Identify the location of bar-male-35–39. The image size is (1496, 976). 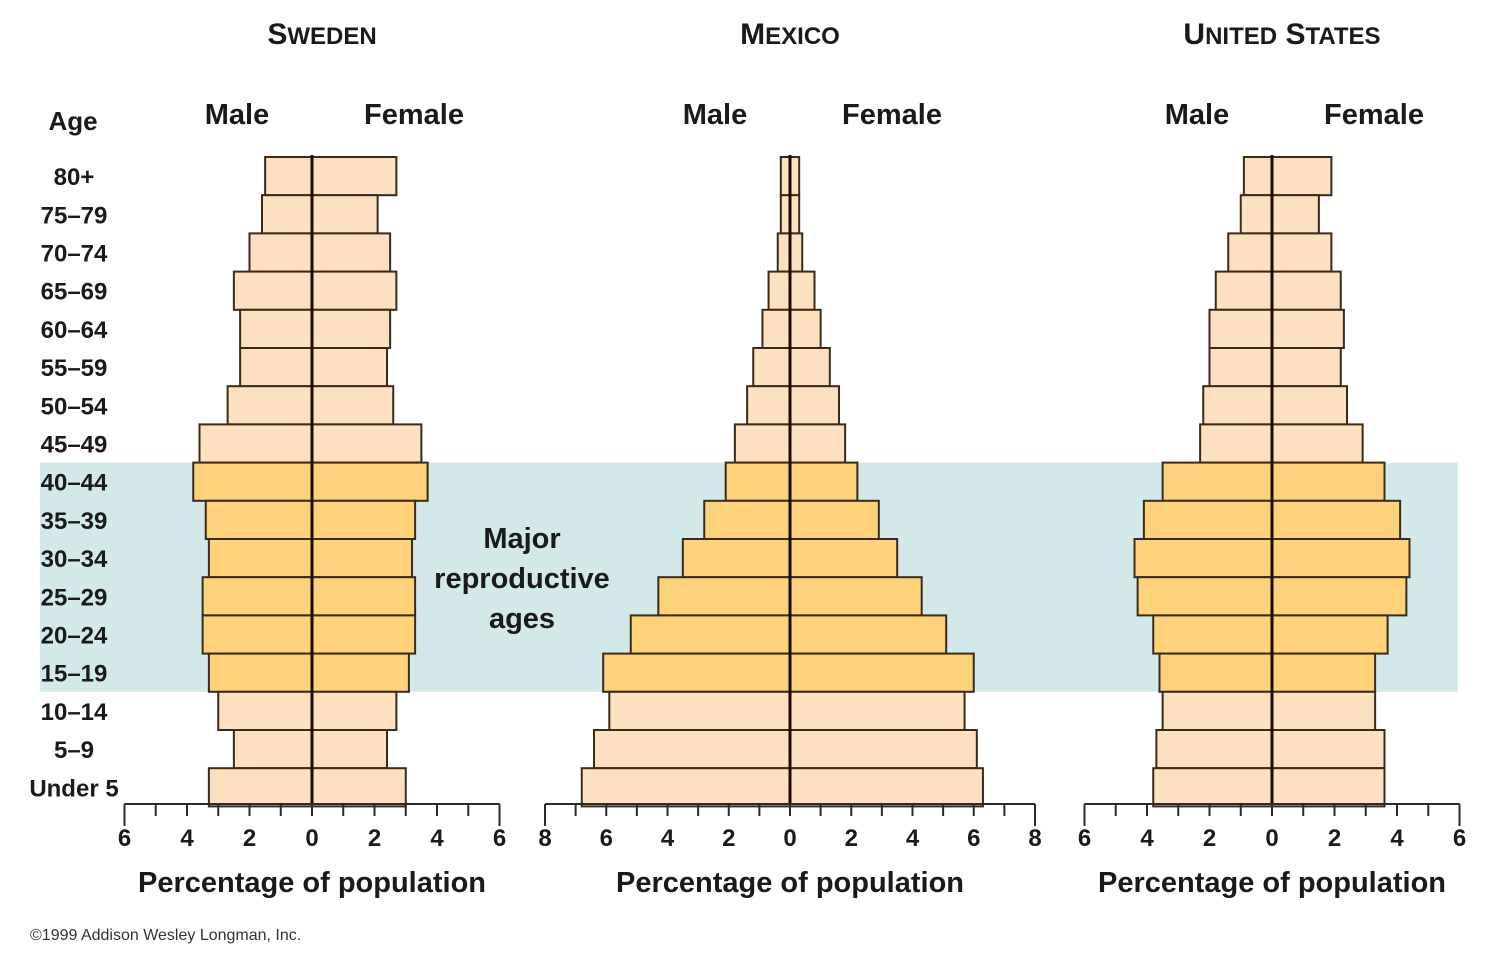
(258, 519).